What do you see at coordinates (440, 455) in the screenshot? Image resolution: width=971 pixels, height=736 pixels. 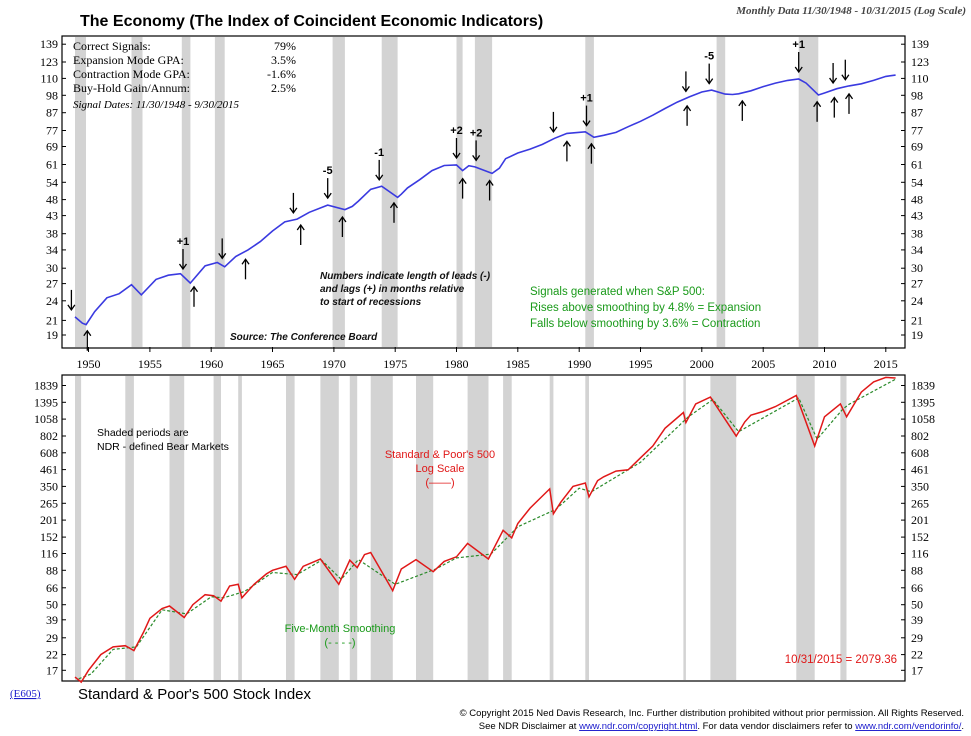 I see `sp500-series-label: Standard & Poor's 500` at bounding box center [440, 455].